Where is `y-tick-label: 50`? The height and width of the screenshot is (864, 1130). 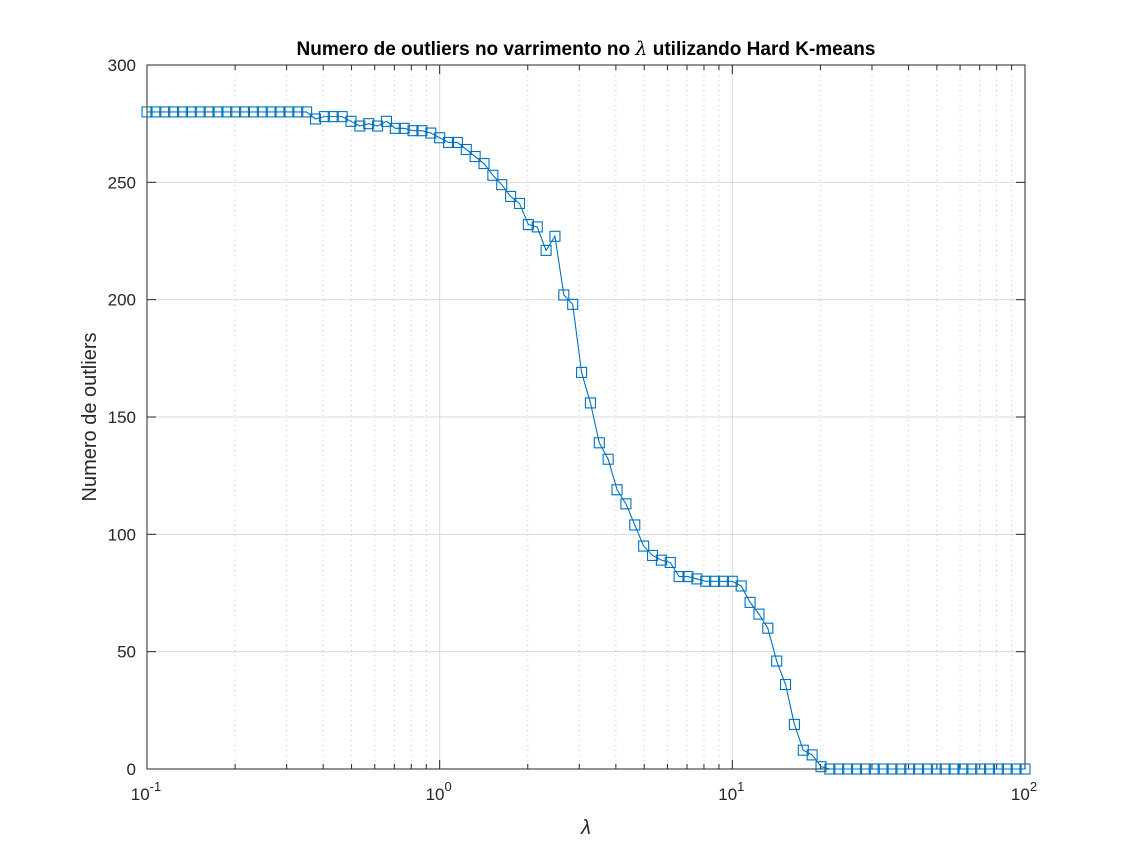 y-tick-label: 50 is located at coordinates (126, 652).